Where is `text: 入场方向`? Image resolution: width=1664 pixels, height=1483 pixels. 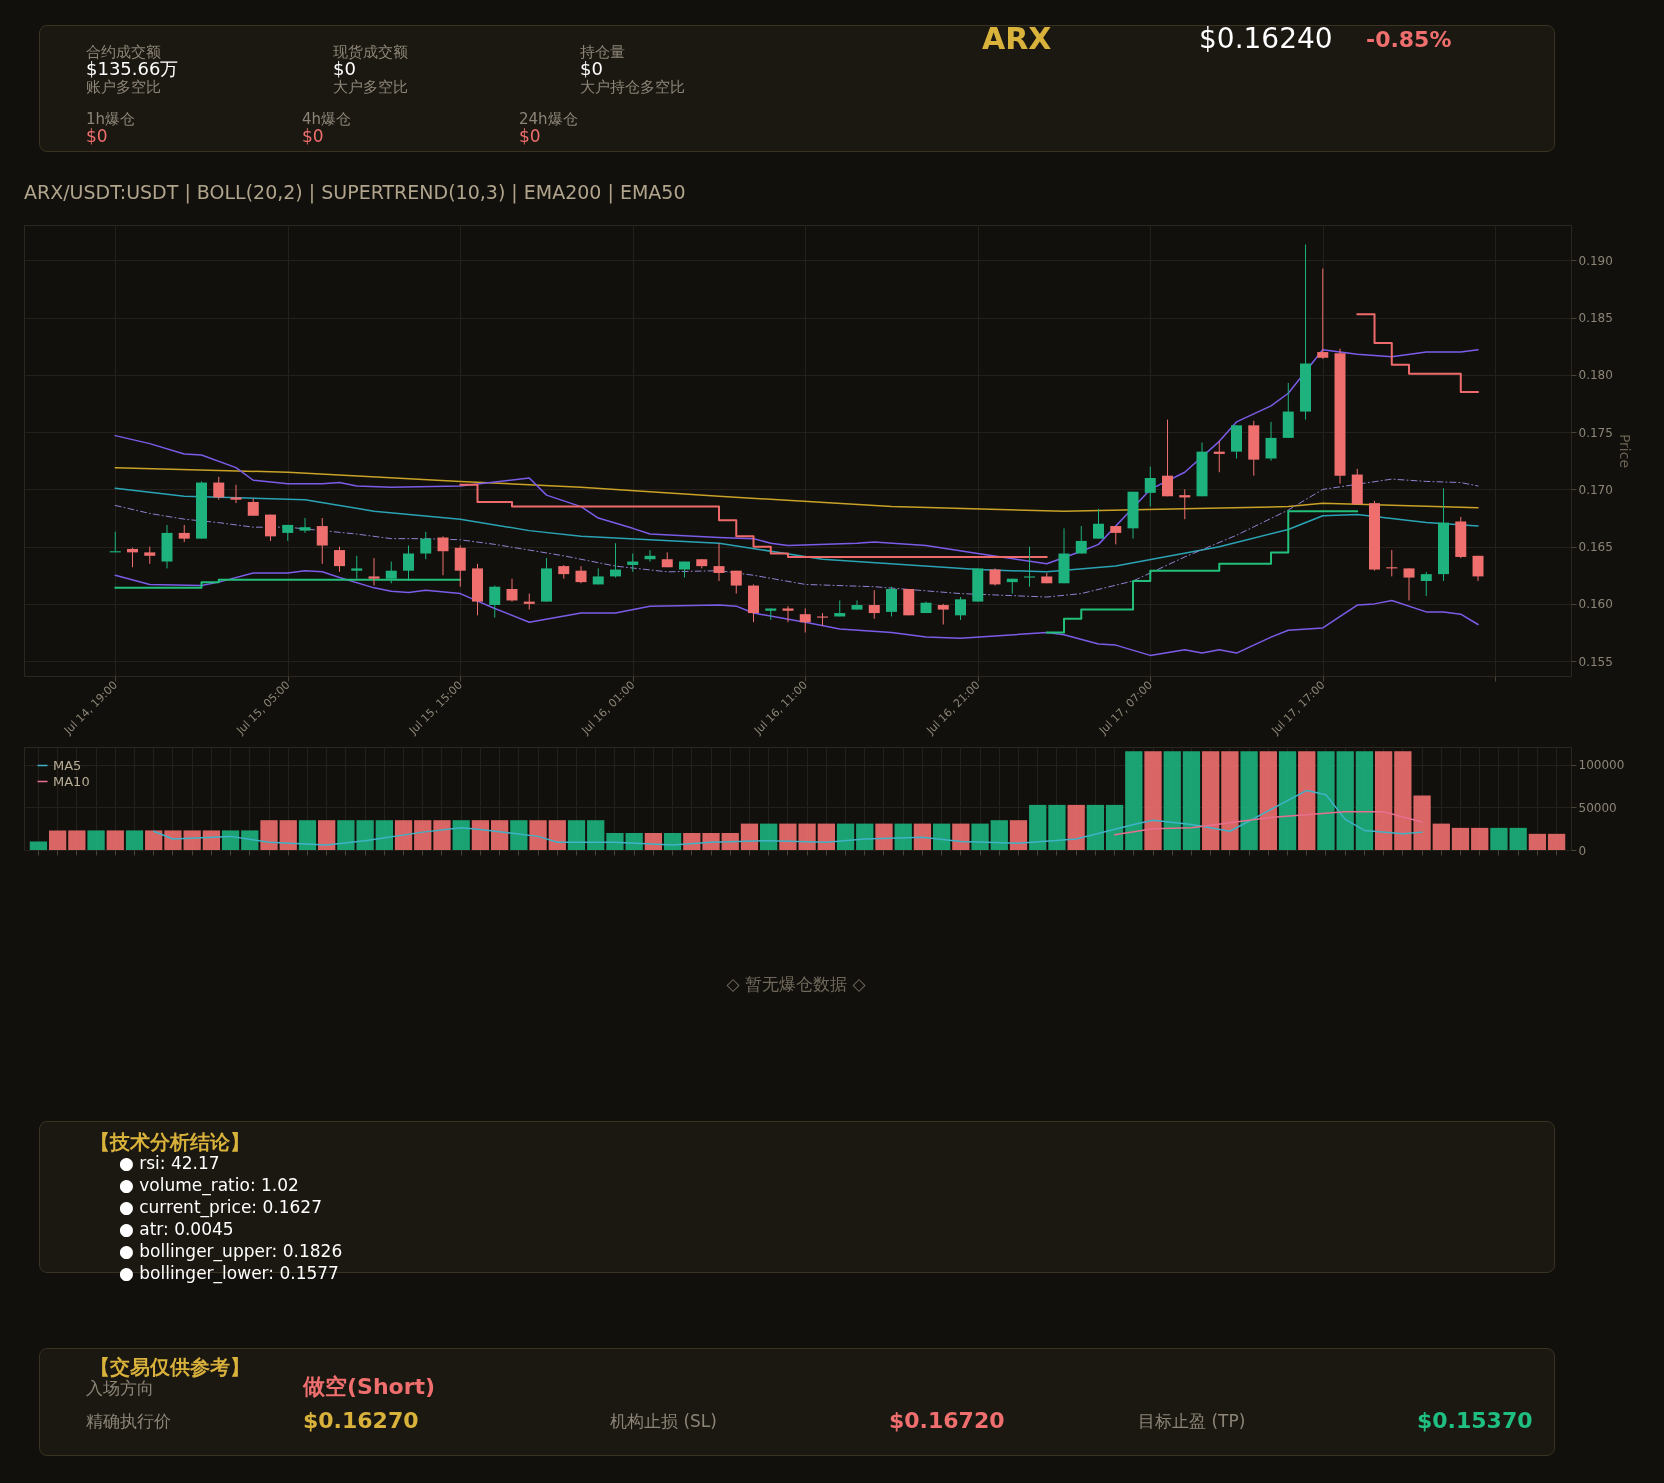
text: 入场方向 is located at coordinates (120, 1387).